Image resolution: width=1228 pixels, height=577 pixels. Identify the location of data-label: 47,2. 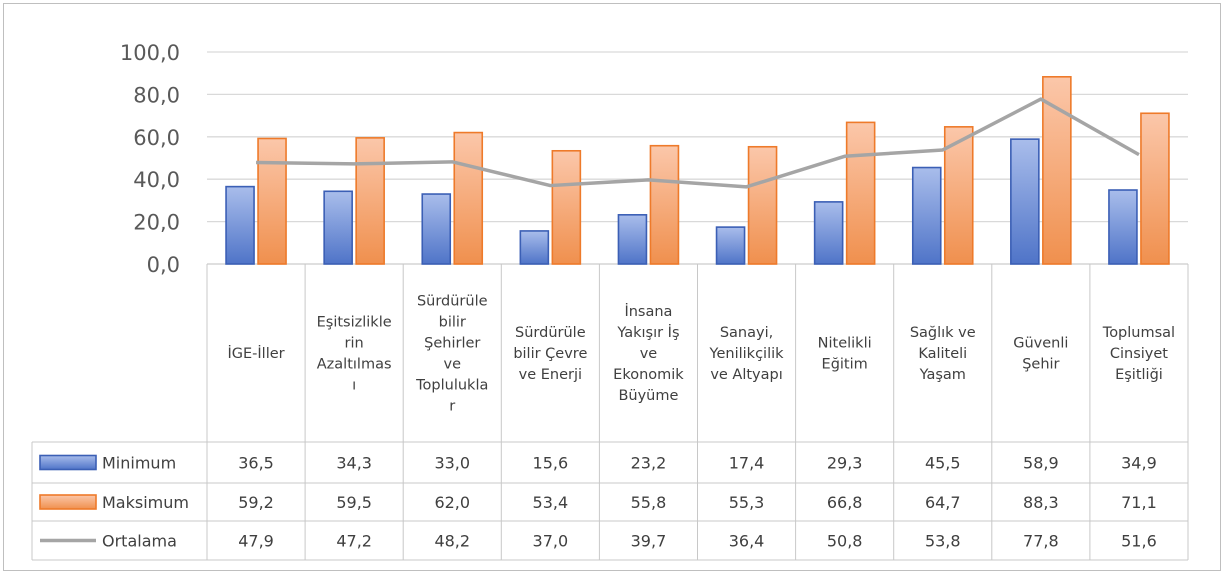
(354, 541).